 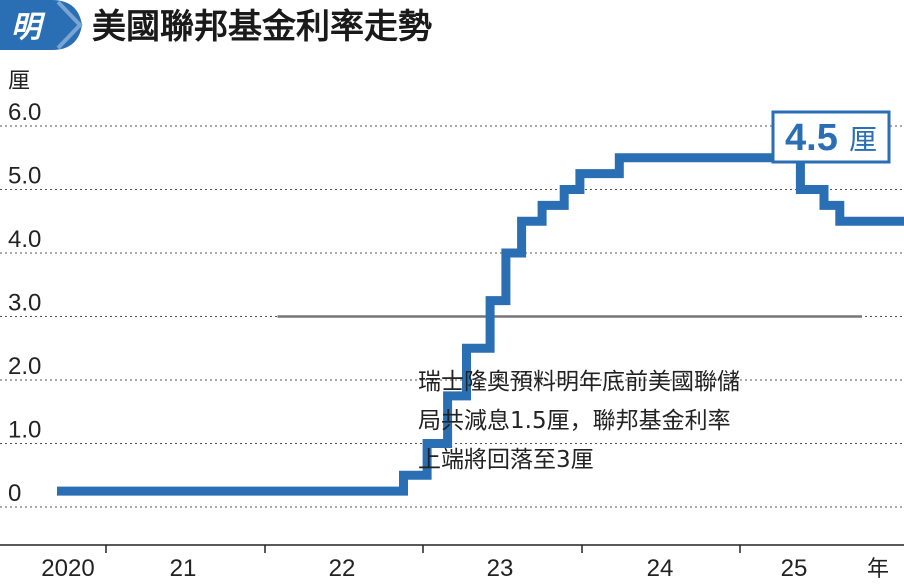 I want to click on x-tick-label: 22, so click(x=342, y=568).